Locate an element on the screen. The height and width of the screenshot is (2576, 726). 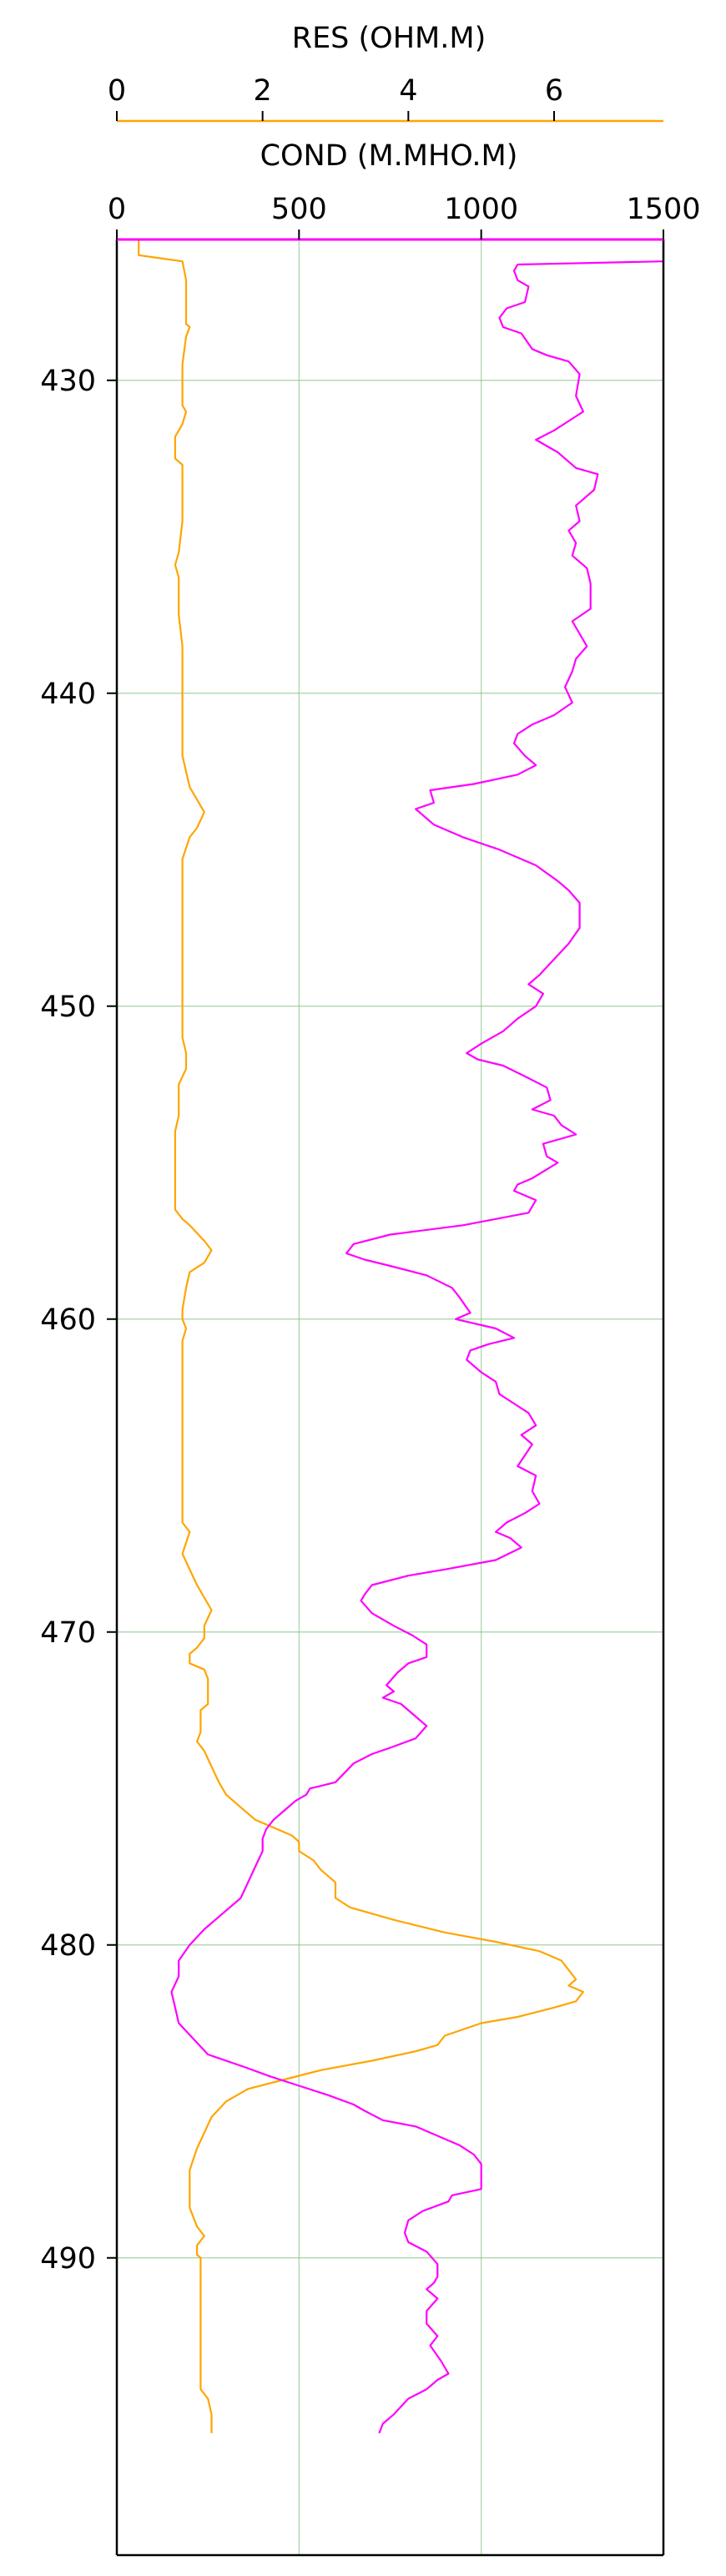
res-tick-label-6: 6 is located at coordinates (554, 91).